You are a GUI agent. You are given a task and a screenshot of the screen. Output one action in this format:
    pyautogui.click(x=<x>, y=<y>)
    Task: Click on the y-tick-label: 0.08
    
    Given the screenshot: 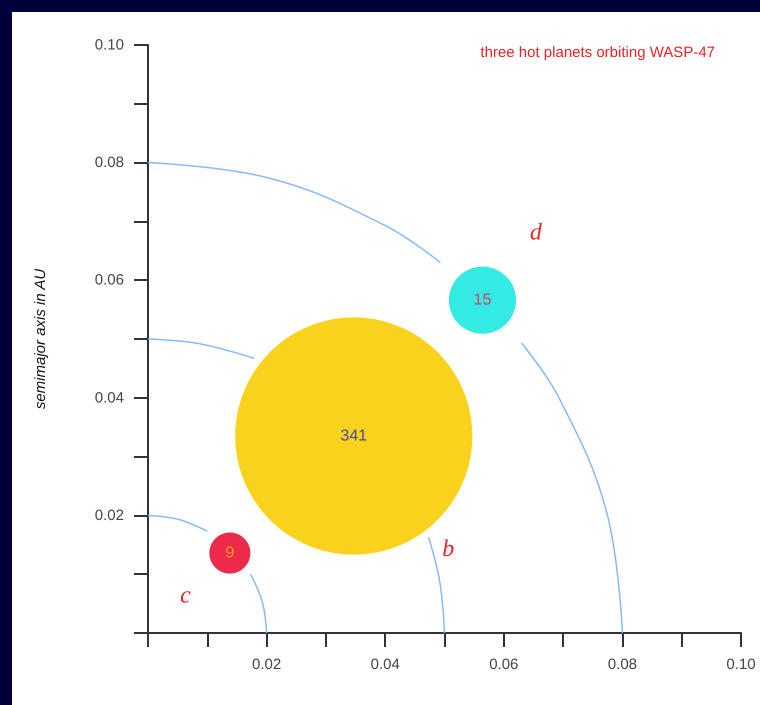 What is the action you would take?
    pyautogui.click(x=109, y=163)
    